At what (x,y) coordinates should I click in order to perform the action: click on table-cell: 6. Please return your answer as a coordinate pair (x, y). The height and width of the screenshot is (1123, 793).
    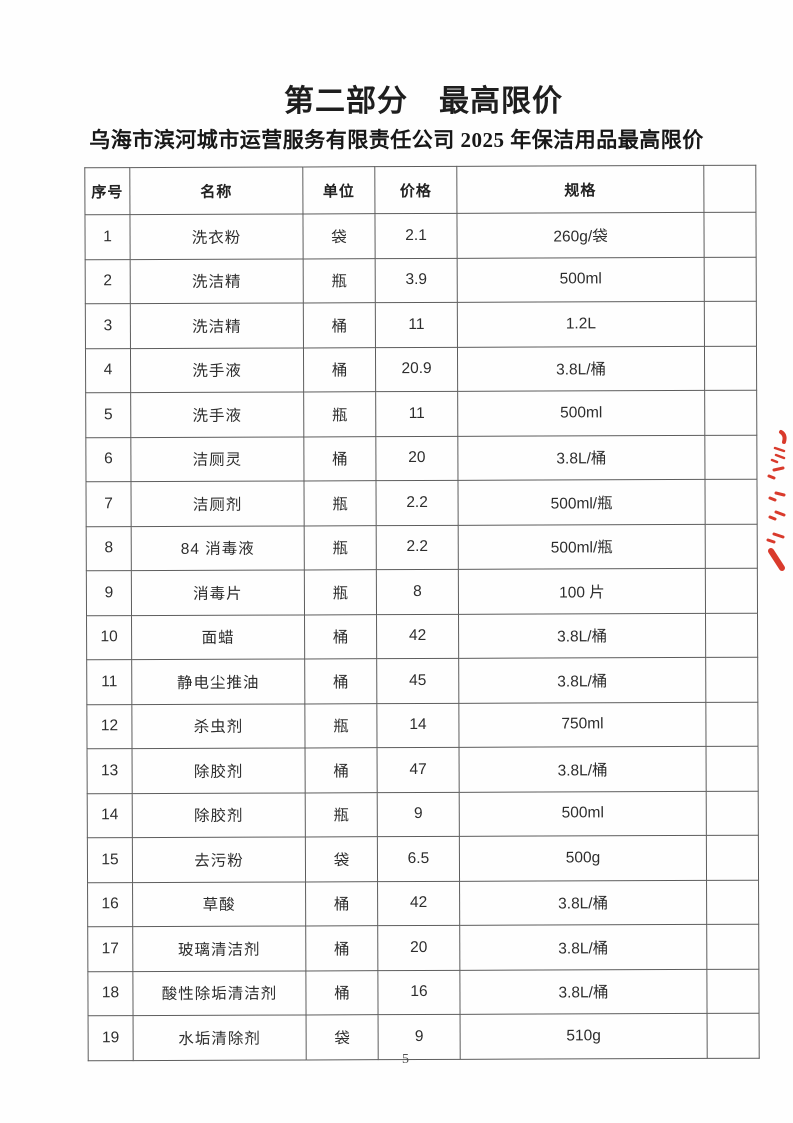
    Looking at the image, I should click on (108, 459).